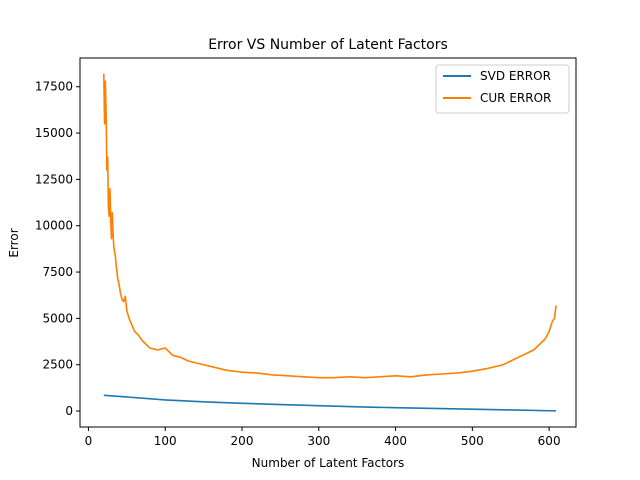 Image resolution: width=640 pixels, height=480 pixels. What do you see at coordinates (330, 403) in the screenshot?
I see `series-line-svd` at bounding box center [330, 403].